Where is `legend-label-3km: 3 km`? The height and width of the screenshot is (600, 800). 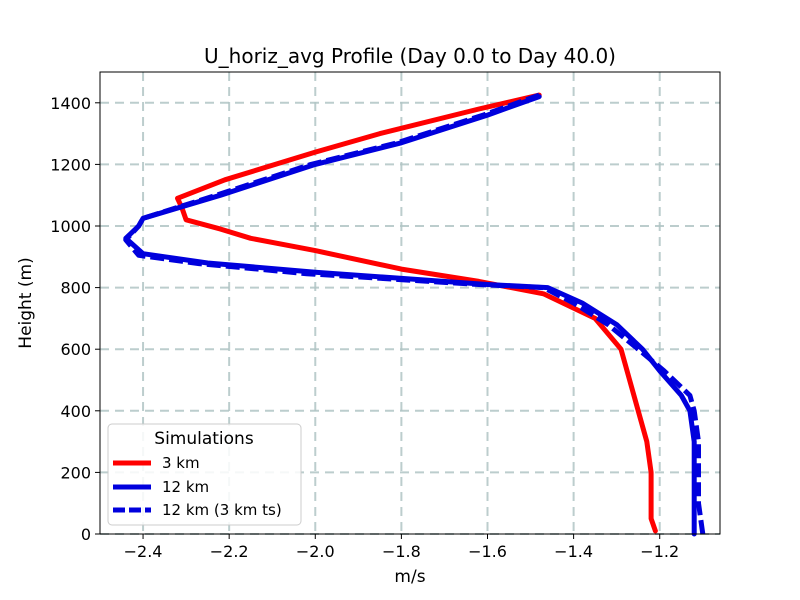
legend-label-3km: 3 km is located at coordinates (181, 463).